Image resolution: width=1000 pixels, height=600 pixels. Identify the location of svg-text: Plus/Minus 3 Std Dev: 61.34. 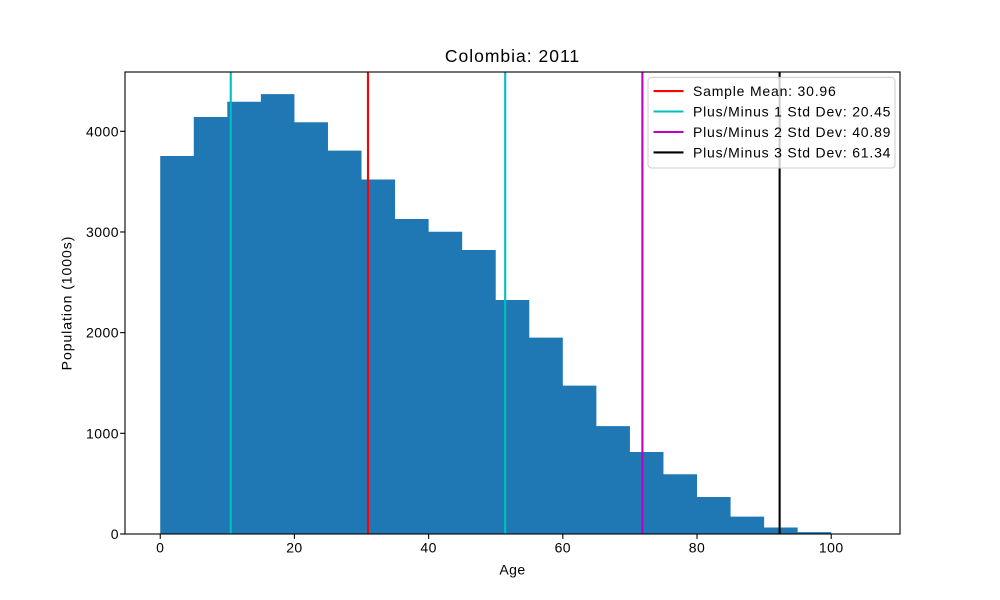
(792, 152).